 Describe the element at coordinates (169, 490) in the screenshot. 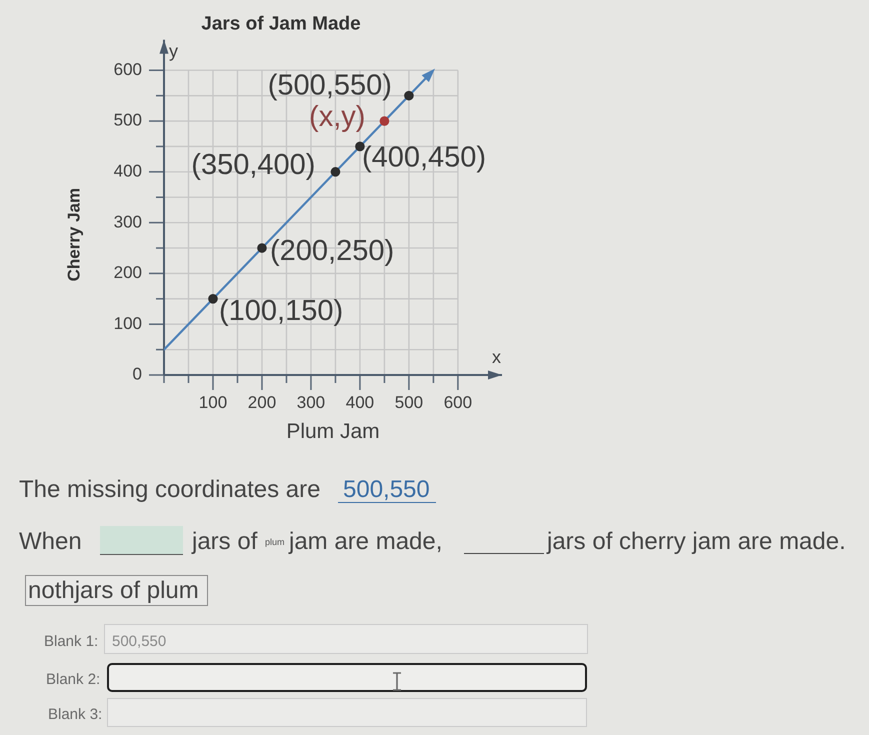

I see `text: The missing coordinates are` at that location.